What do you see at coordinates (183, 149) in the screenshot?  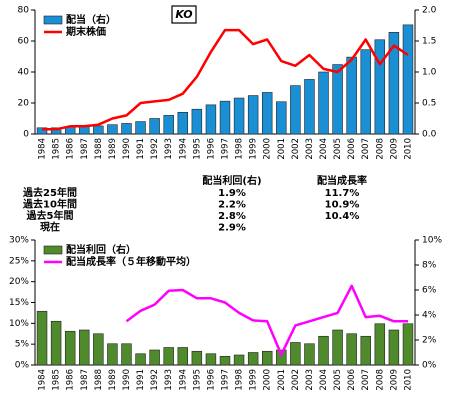 I see `x-tick-label: 1994` at bounding box center [183, 149].